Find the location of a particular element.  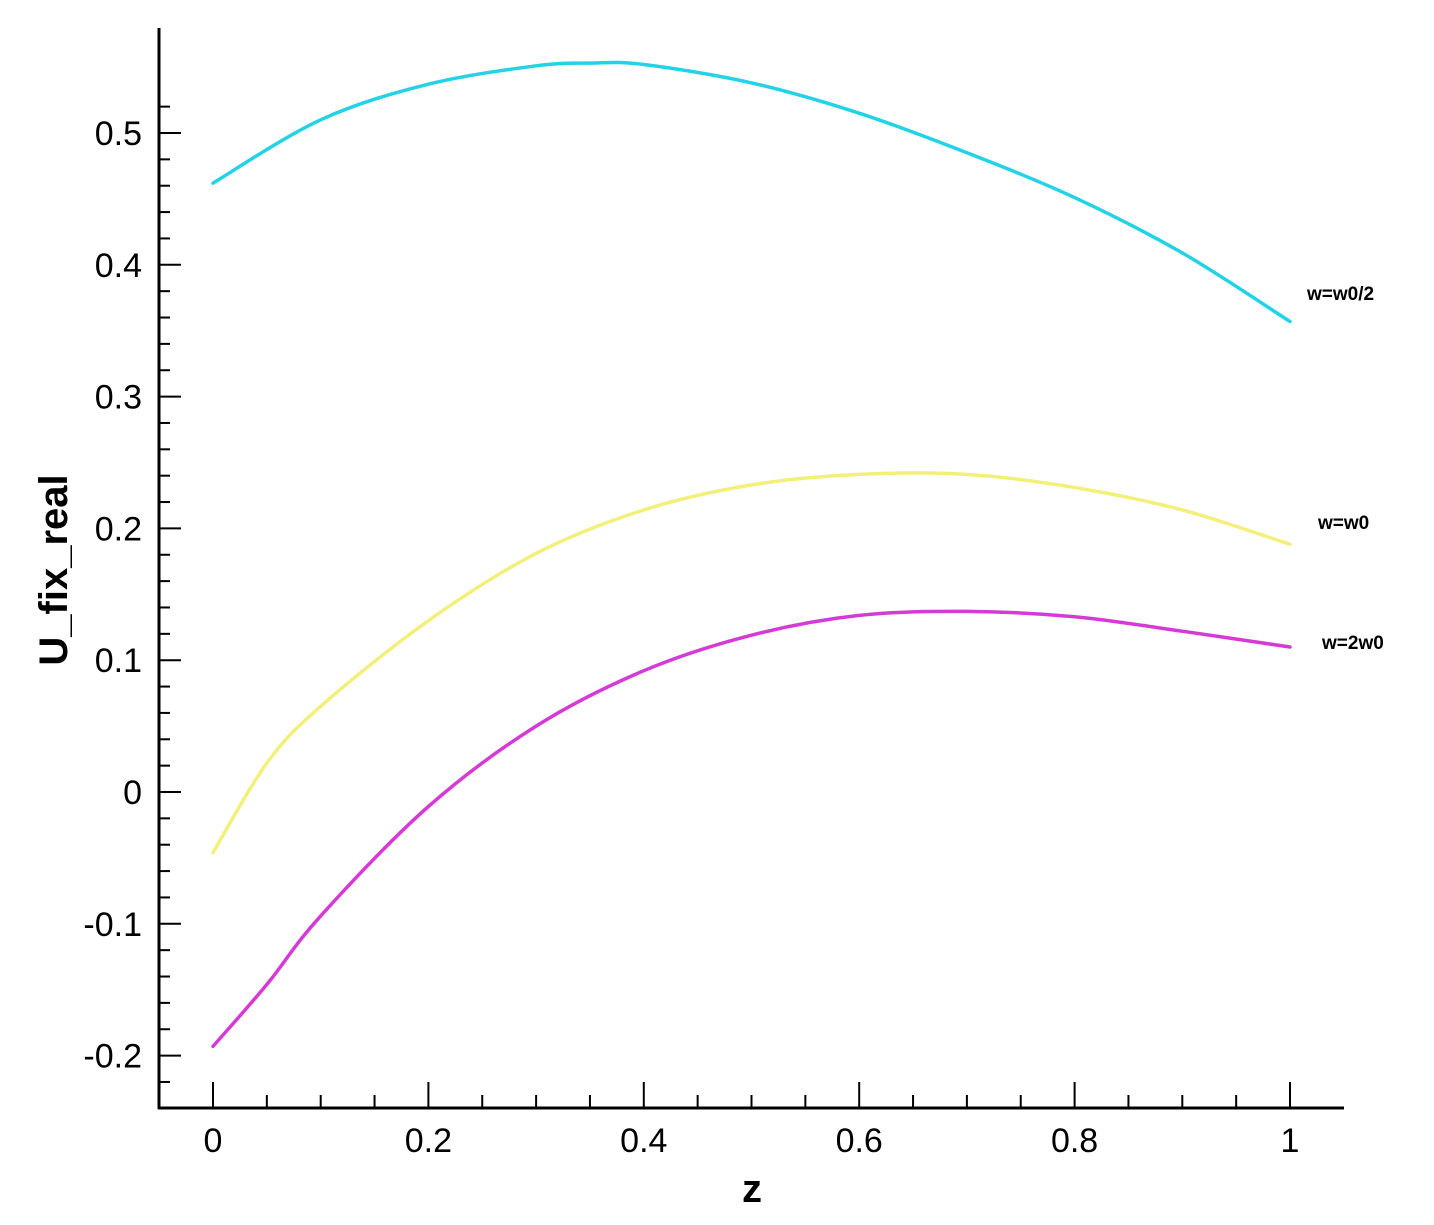

x-tick-label: 0 is located at coordinates (213, 1141).